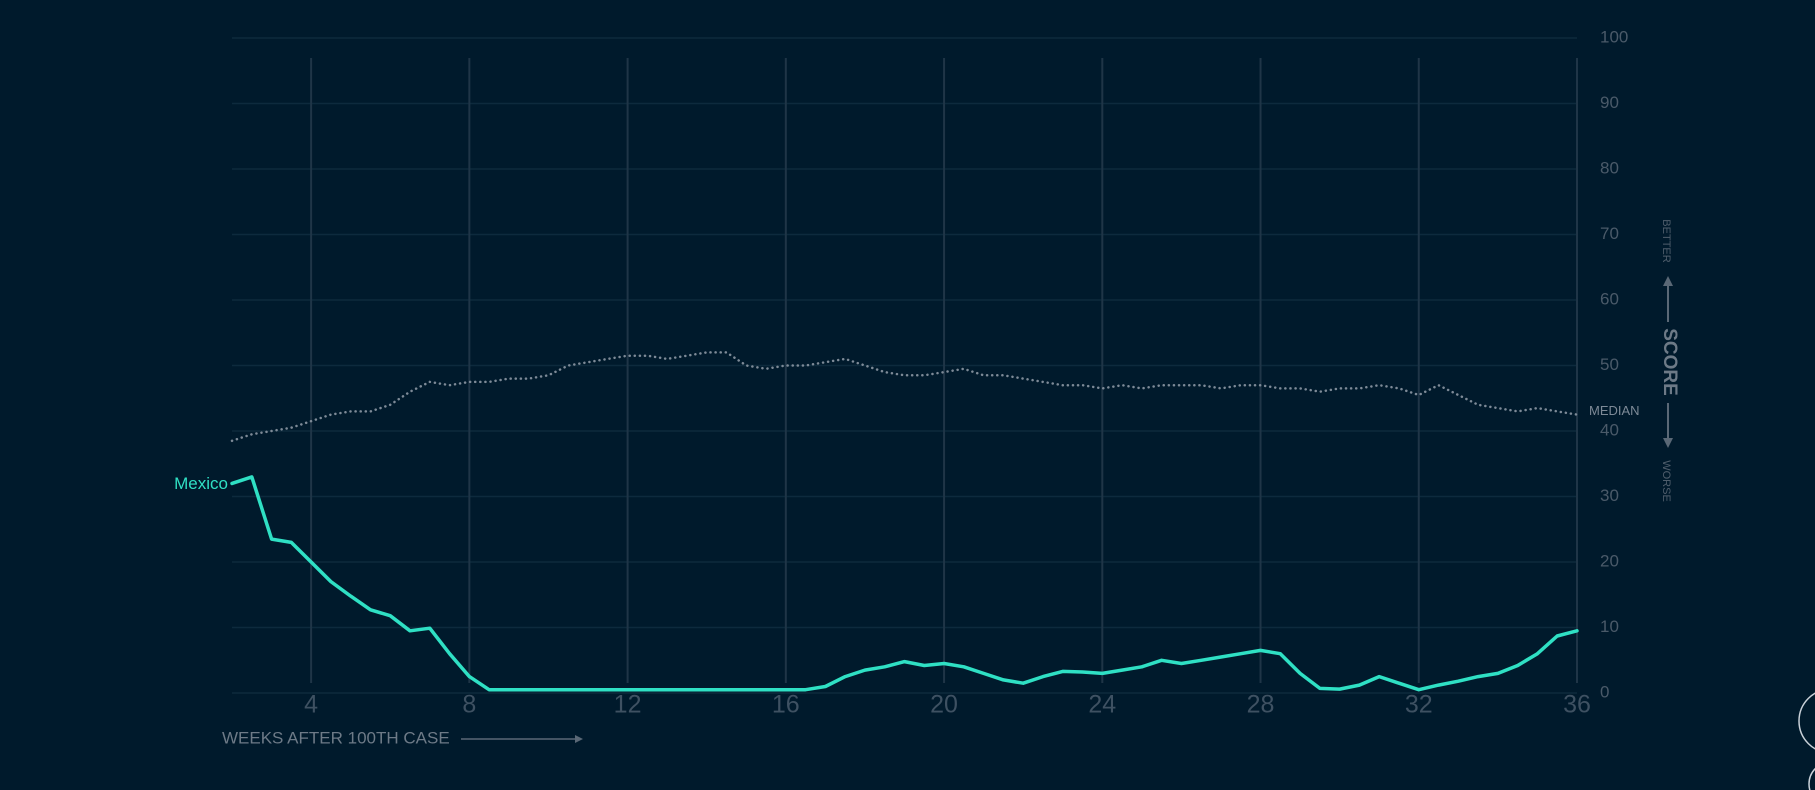  I want to click on x-tick-label: 28, so click(1261, 705).